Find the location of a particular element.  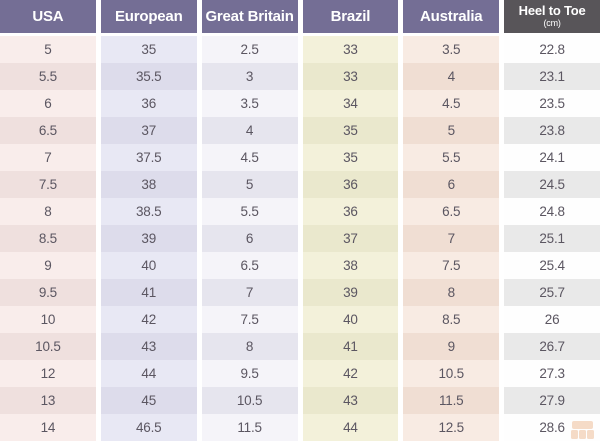

cell-brazil-row8: 37 is located at coordinates (350, 238).